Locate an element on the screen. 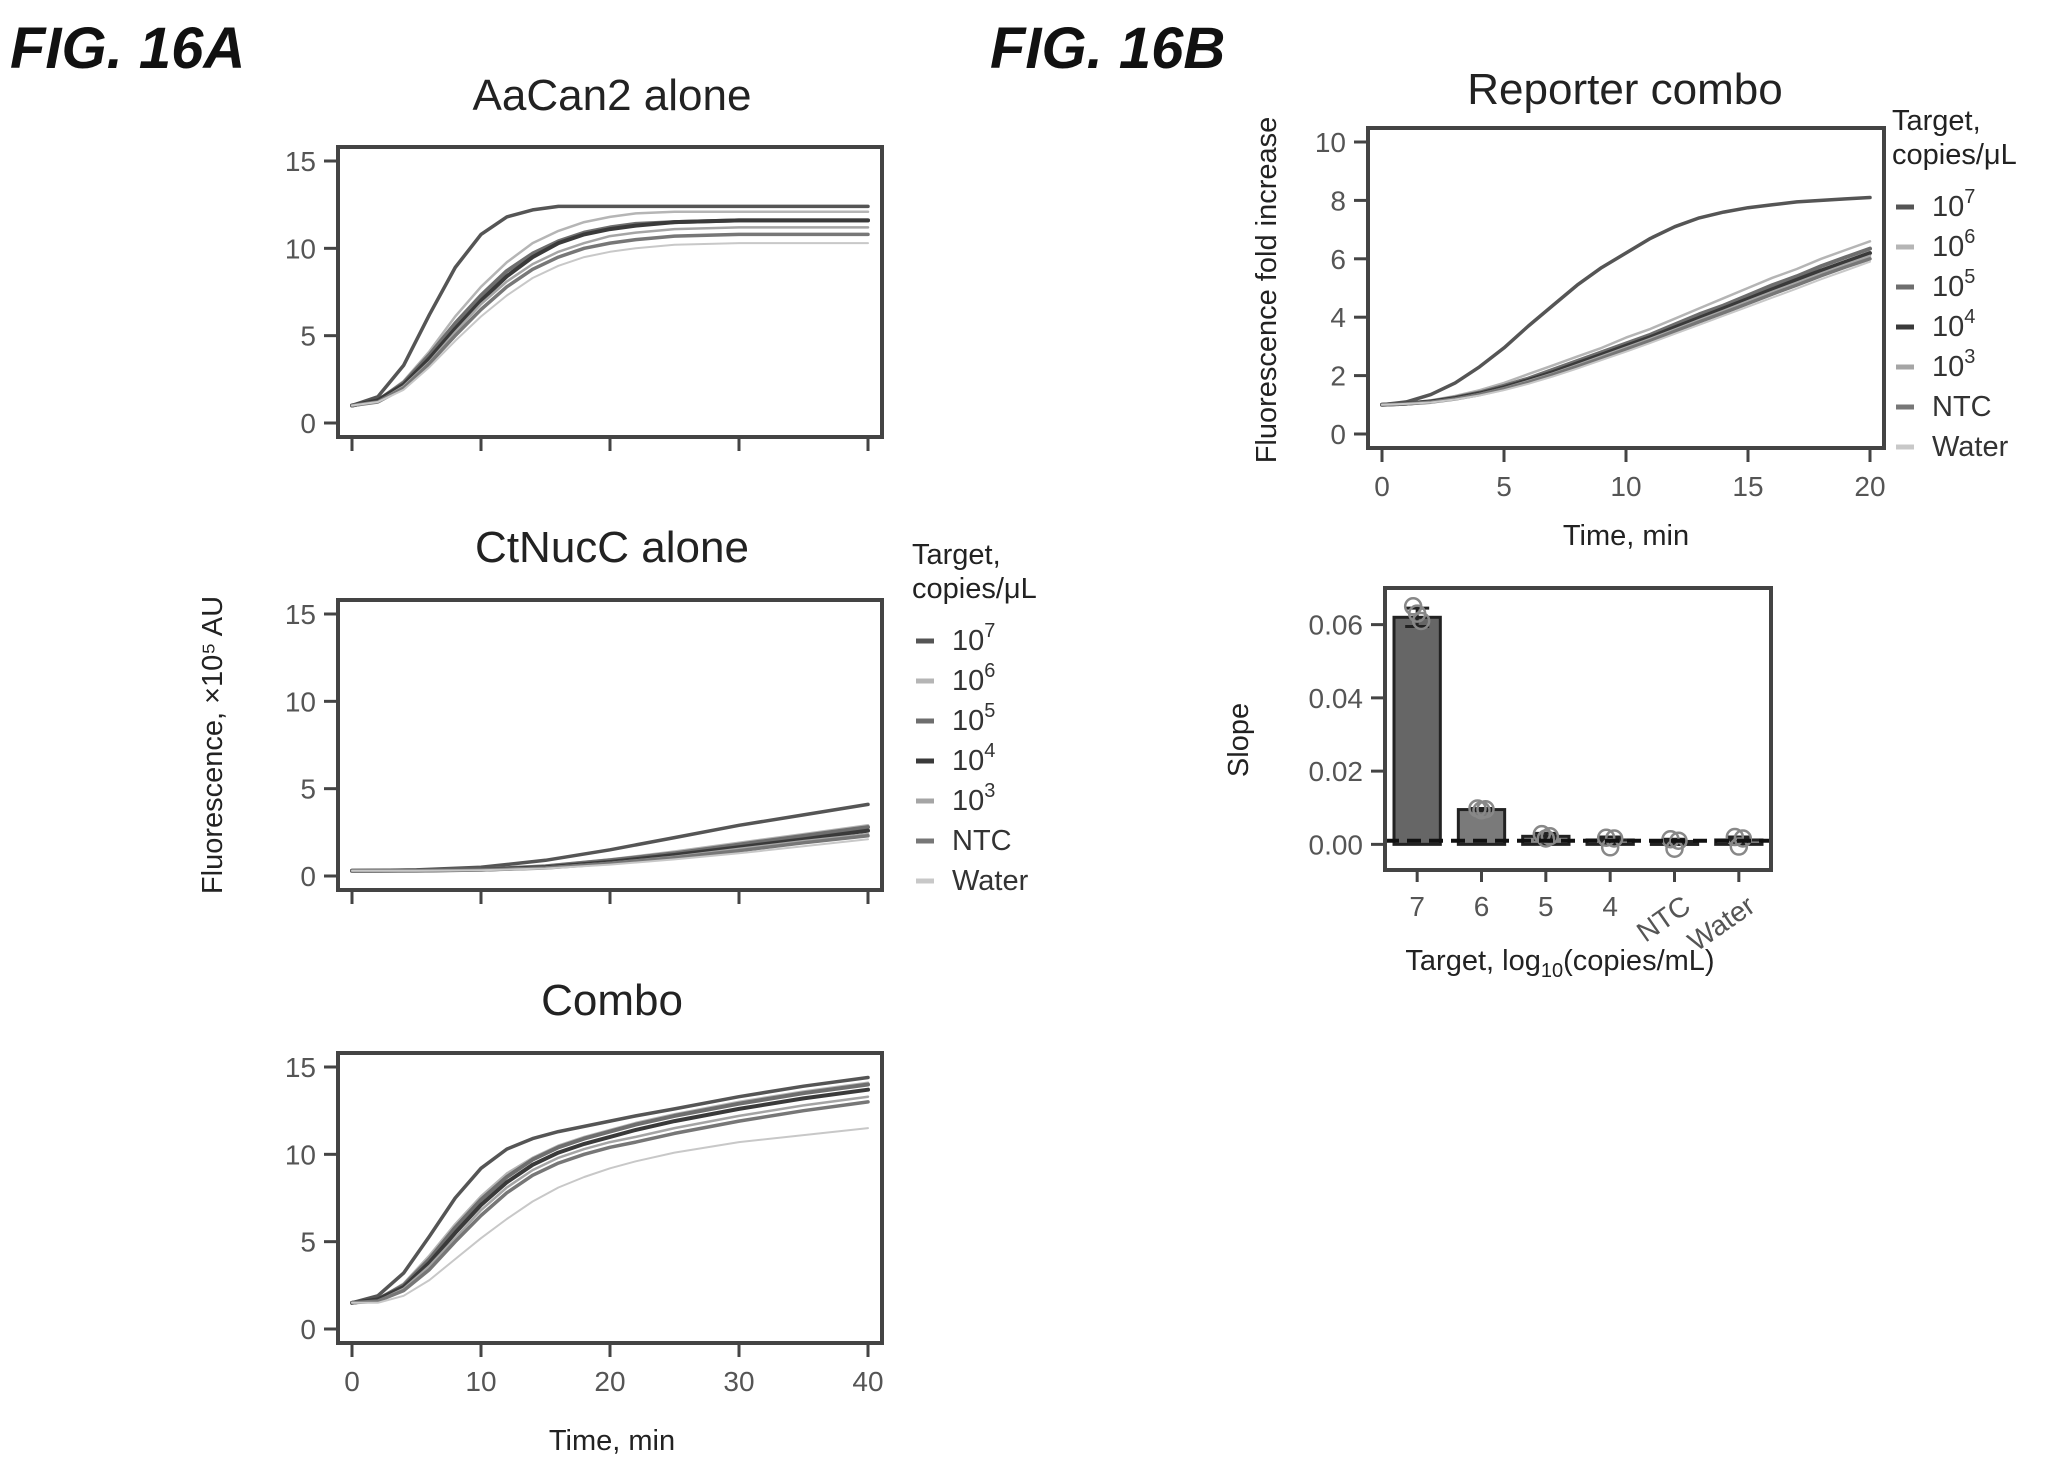  y-tick-label: 0.06 is located at coordinates (1336, 625).